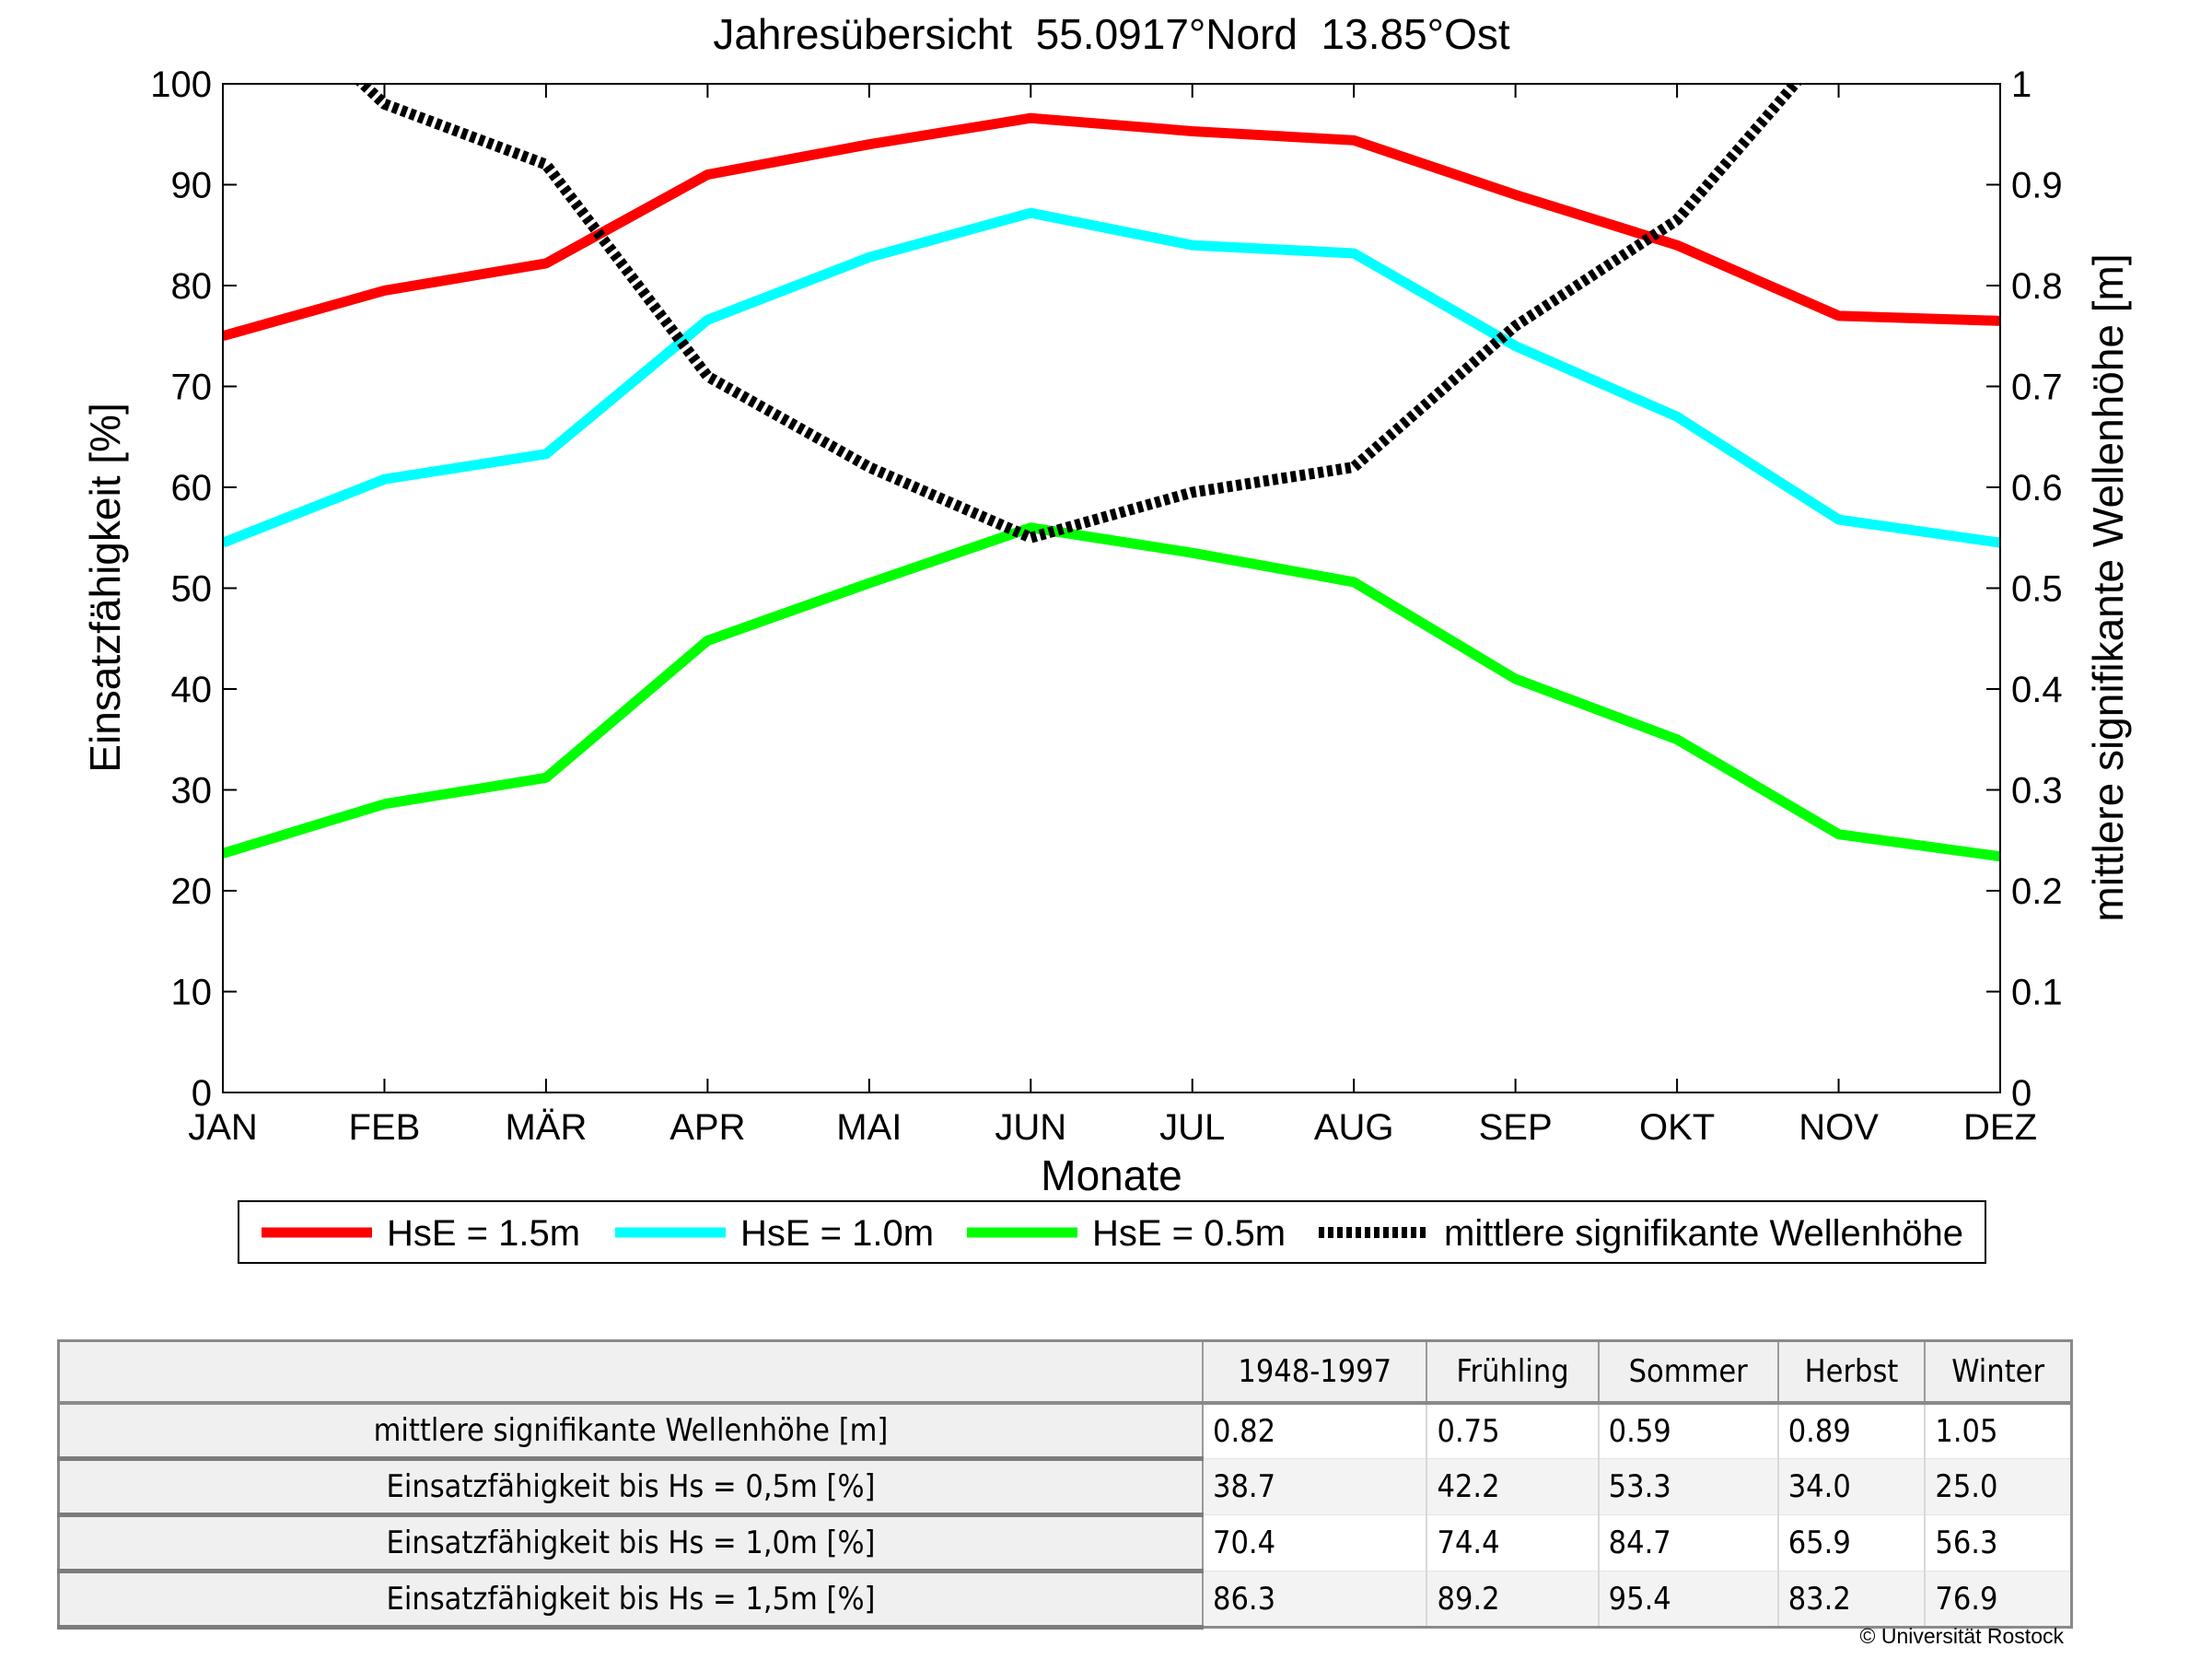  Describe the element at coordinates (192, 791) in the screenshot. I see `y-tick-label: 30` at that location.